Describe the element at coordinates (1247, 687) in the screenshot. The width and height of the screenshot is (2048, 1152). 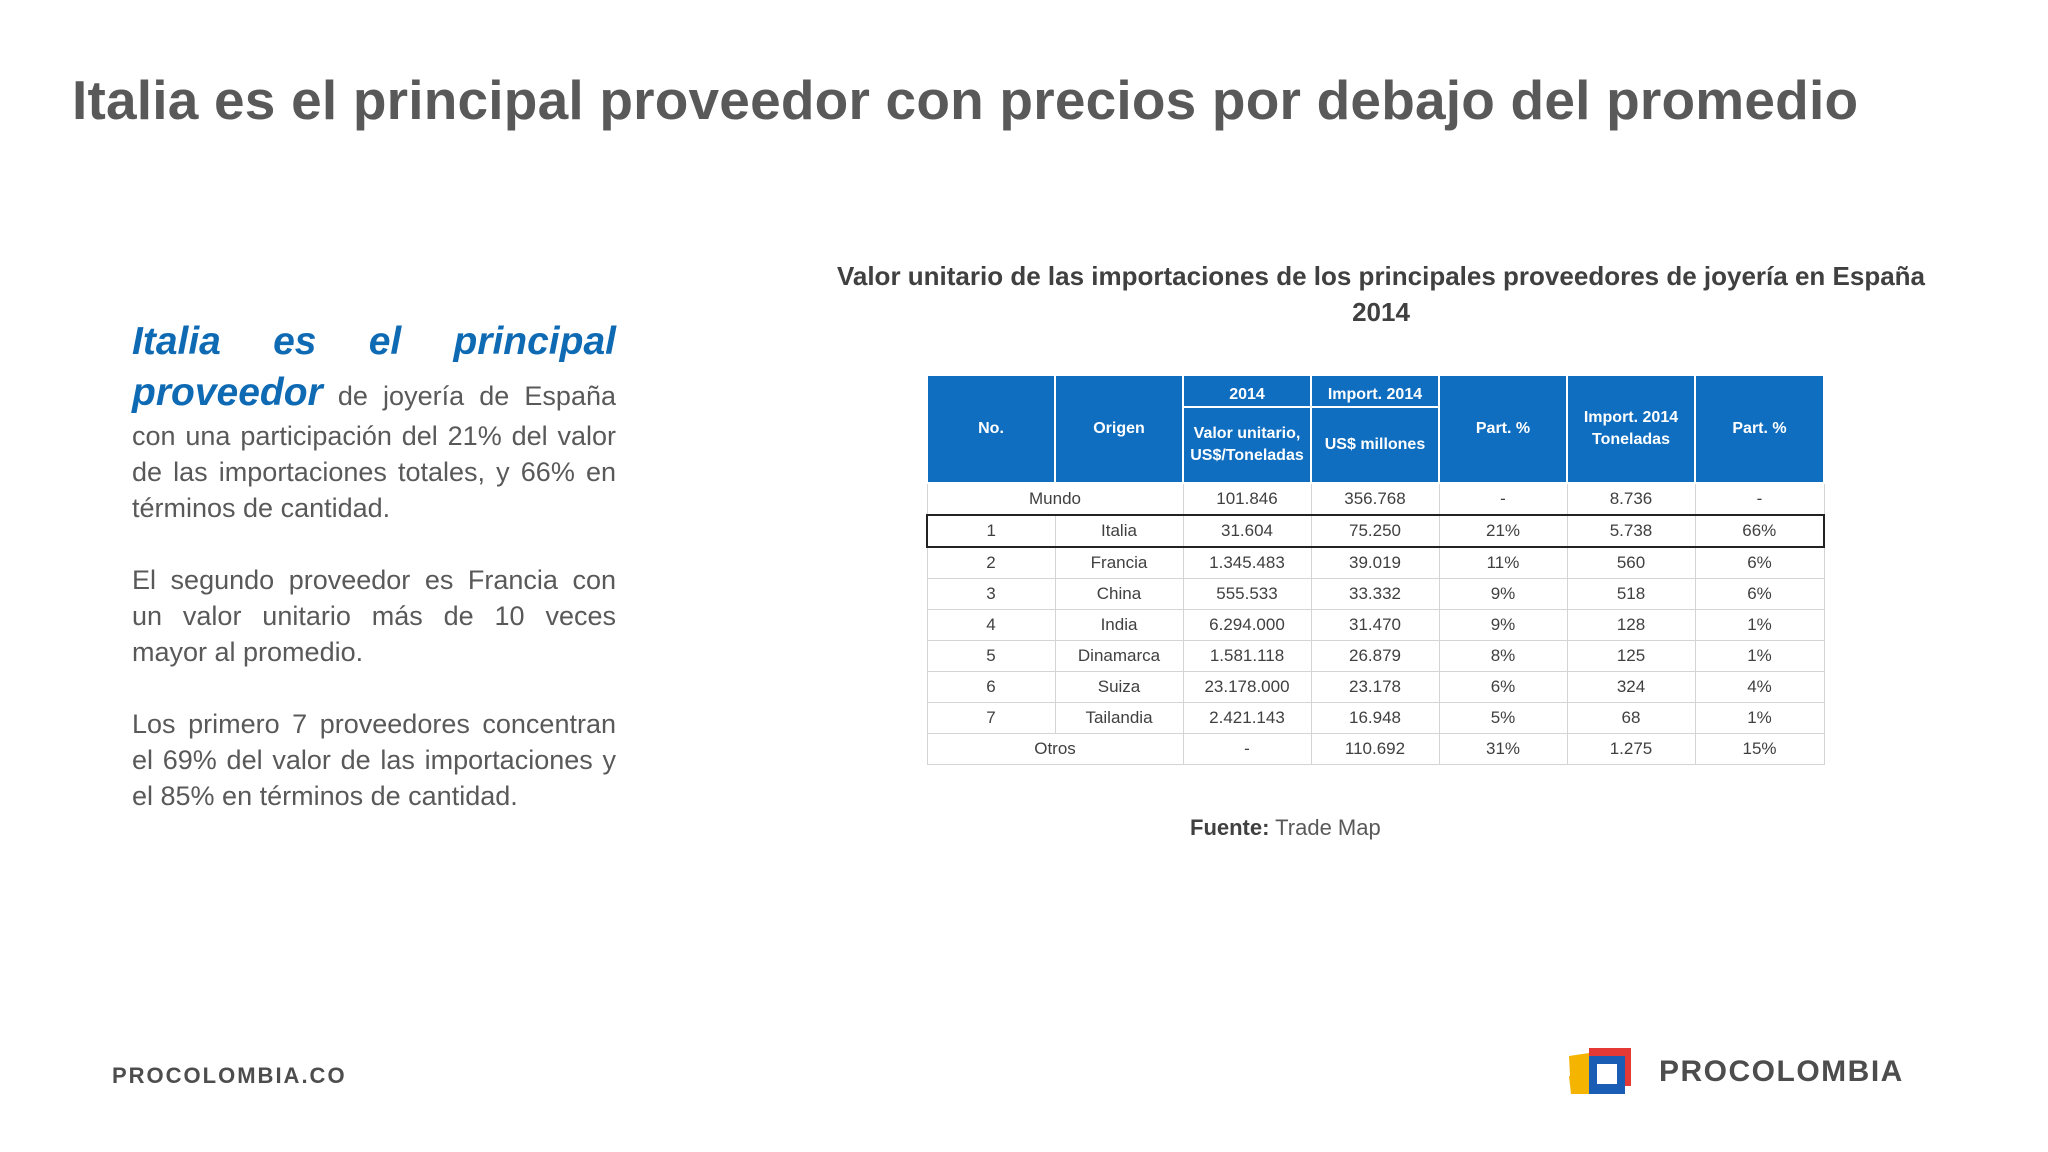
I see `cell: 23.178.000` at that location.